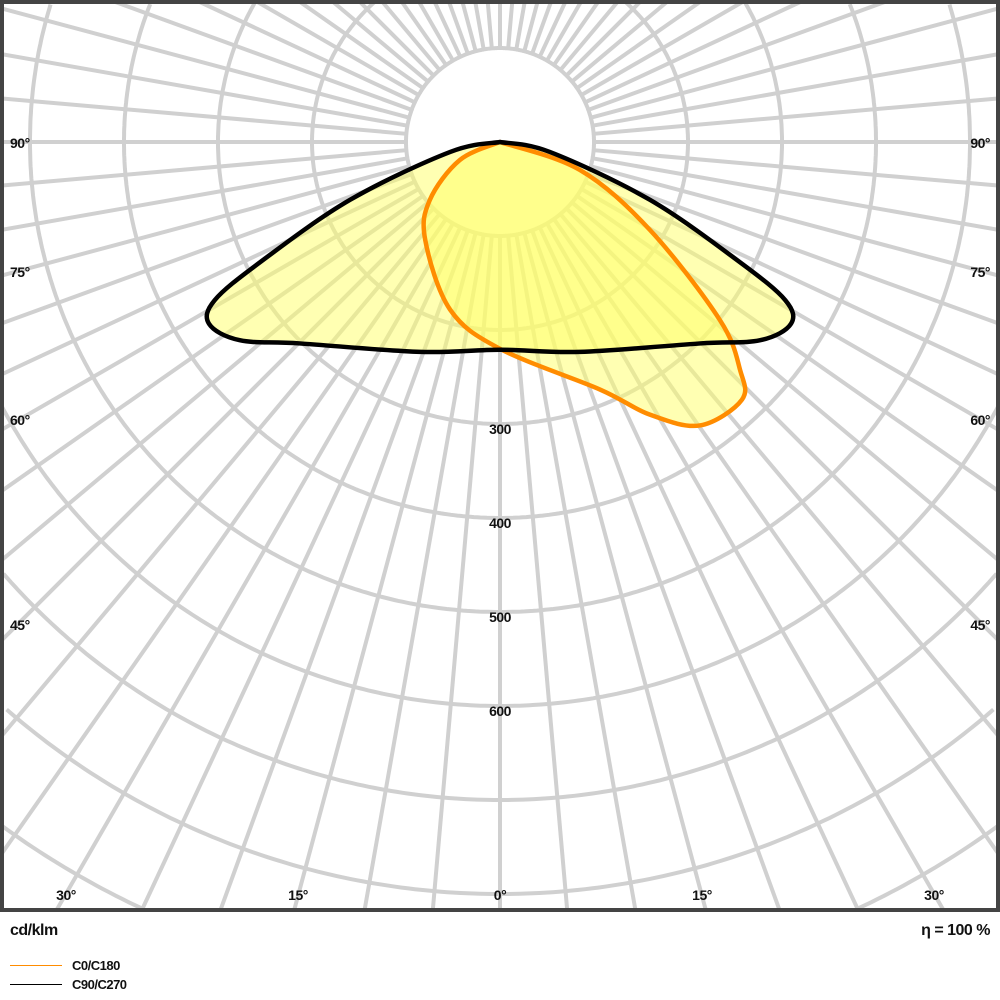 Image resolution: width=1000 pixels, height=1000 pixels. What do you see at coordinates (500, 895) in the screenshot?
I see `angle-label-bottom: 0°` at bounding box center [500, 895].